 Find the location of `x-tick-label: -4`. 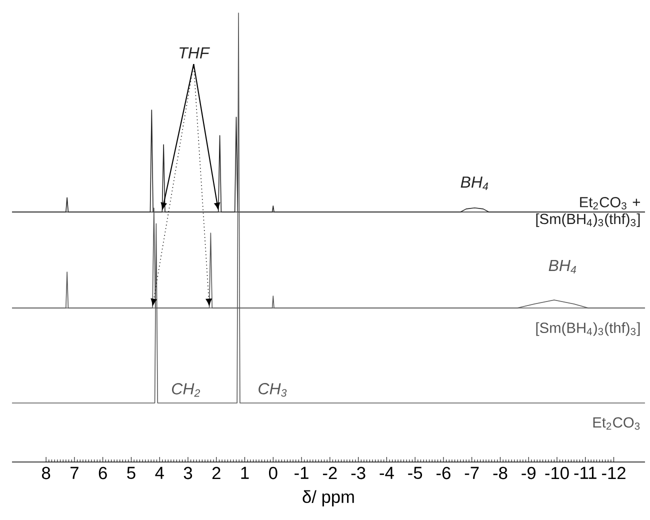

x-tick-label: -4 is located at coordinates (387, 472).